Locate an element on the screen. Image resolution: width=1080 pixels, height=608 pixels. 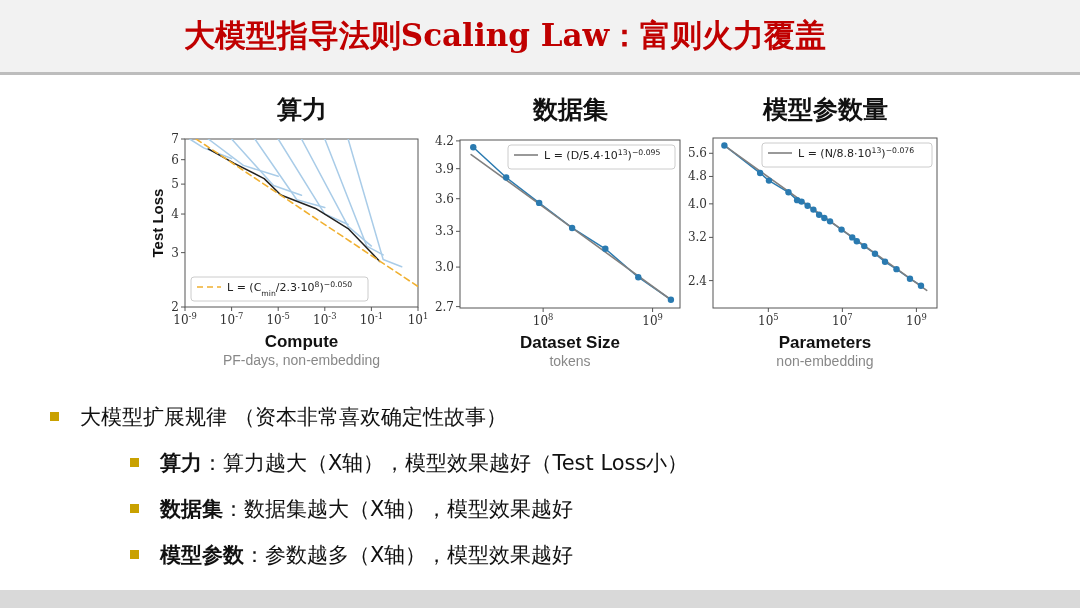
x-tick-label: 10$^{1}$ is located at coordinates (418, 319).